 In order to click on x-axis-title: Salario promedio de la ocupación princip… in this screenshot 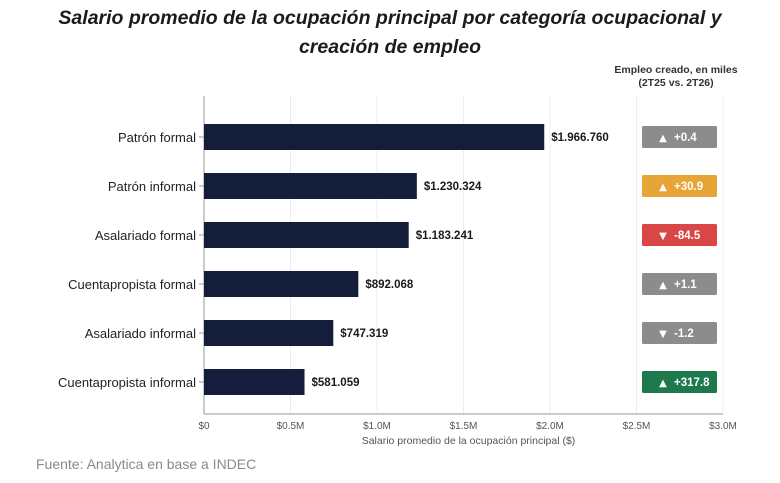, I will do `click(469, 441)`.